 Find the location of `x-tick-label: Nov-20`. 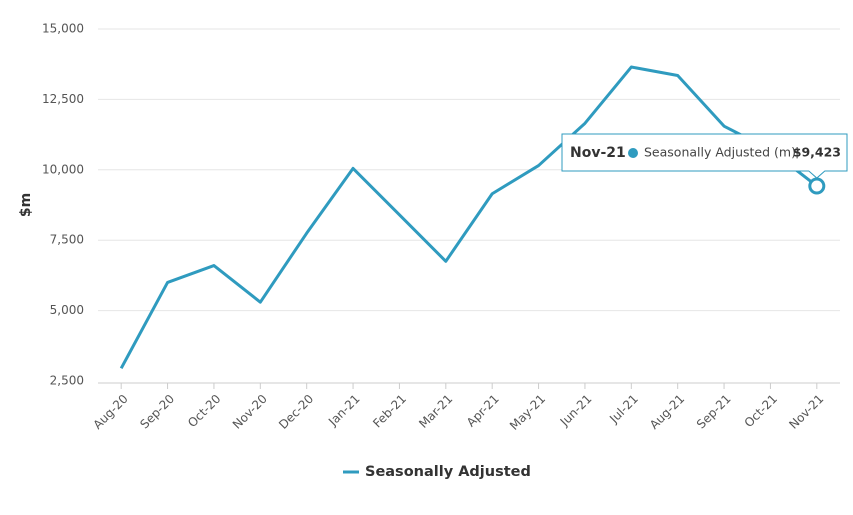

x-tick-label: Nov-20 is located at coordinates (250, 412).